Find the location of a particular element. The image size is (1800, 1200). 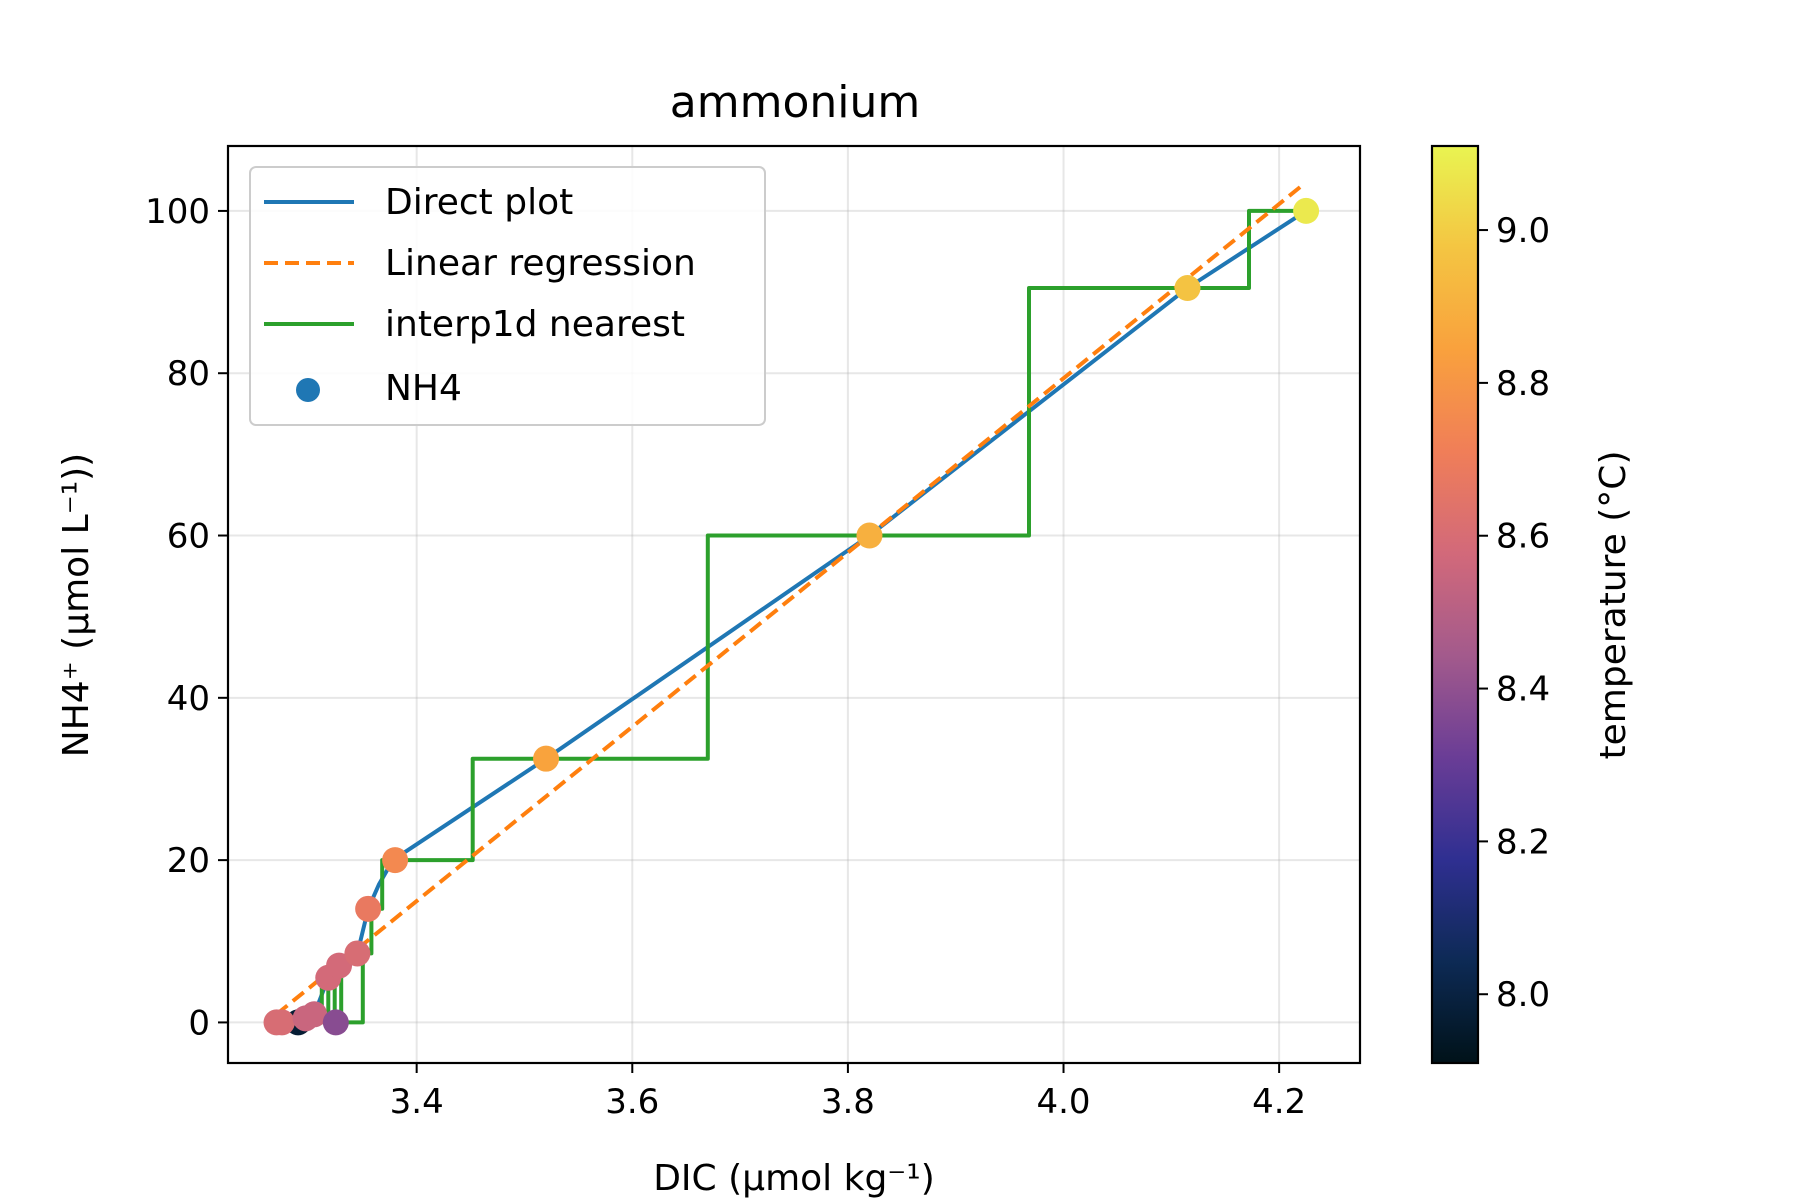

colorbar-tick-label: 8.0 is located at coordinates (1523, 995).